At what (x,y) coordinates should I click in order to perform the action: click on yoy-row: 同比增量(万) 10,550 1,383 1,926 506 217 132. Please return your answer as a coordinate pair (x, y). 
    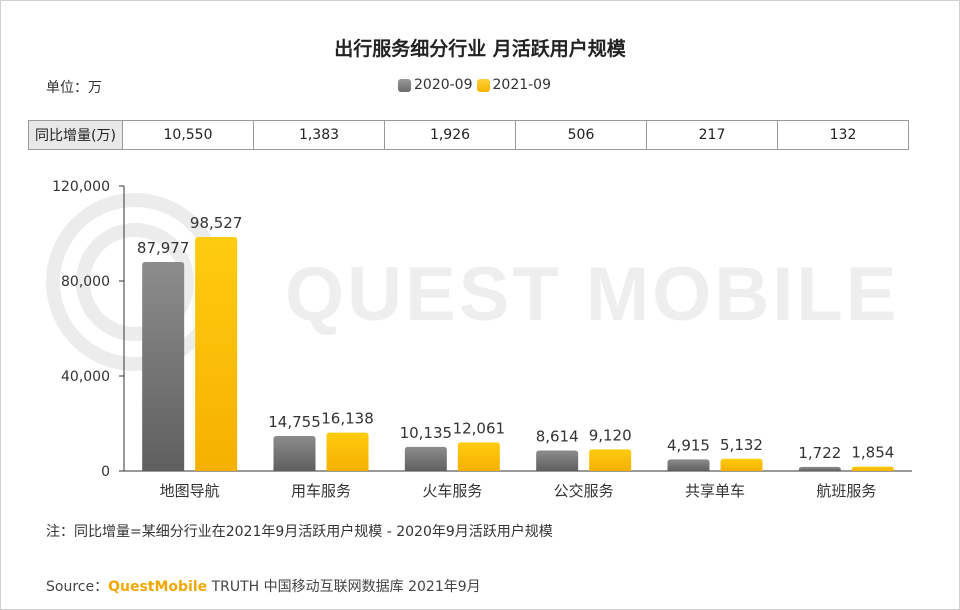
    Looking at the image, I should click on (468, 135).